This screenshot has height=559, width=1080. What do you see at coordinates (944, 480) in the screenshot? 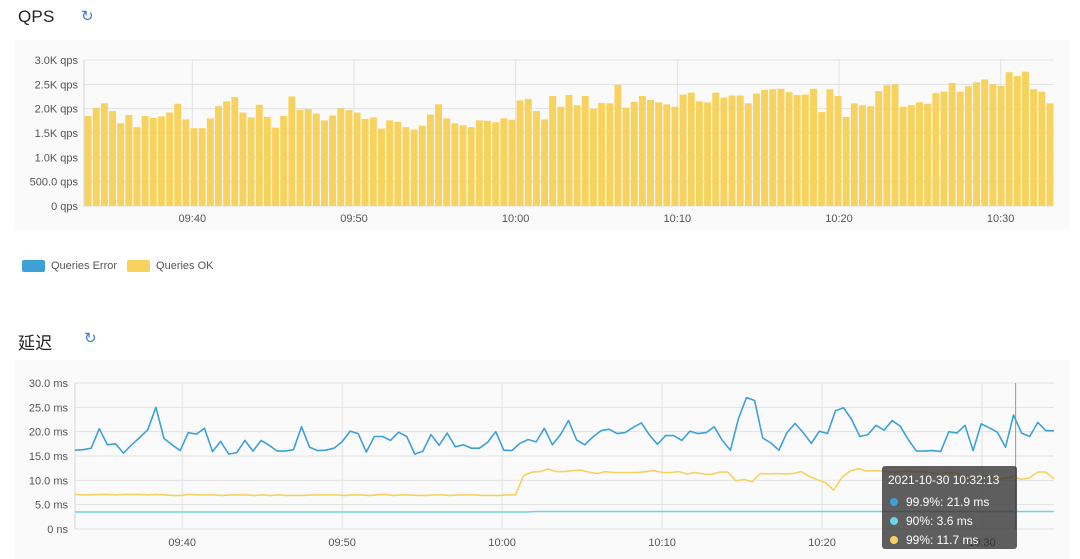
I see `tooltip-time: 2021-10-30 10:32:13` at bounding box center [944, 480].